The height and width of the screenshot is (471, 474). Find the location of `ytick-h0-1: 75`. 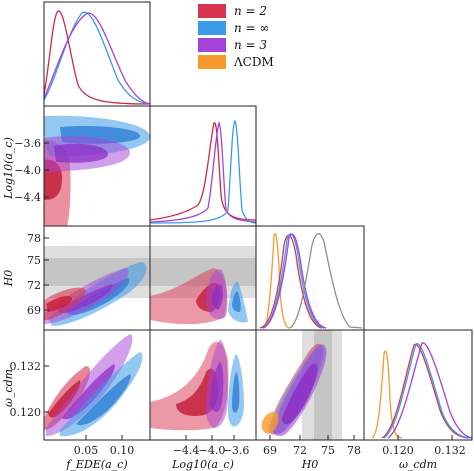

ytick-h0-1: 75 is located at coordinates (34, 260).